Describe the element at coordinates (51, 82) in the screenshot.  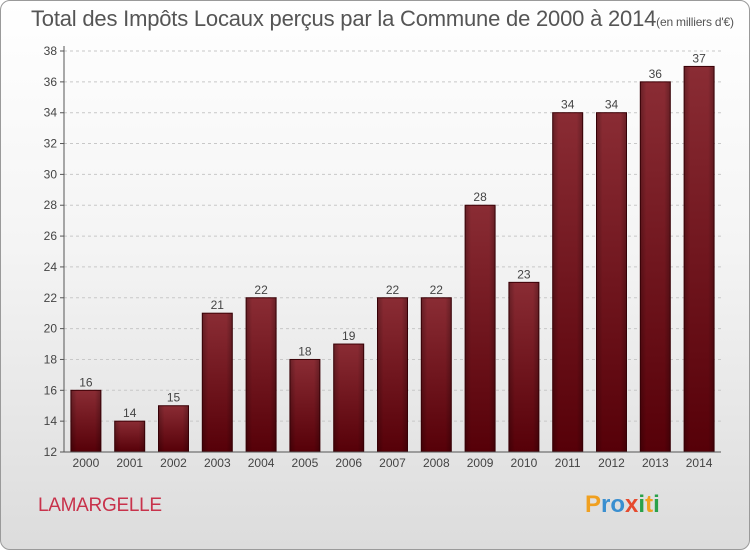
I see `y-tick-label: 36` at that location.